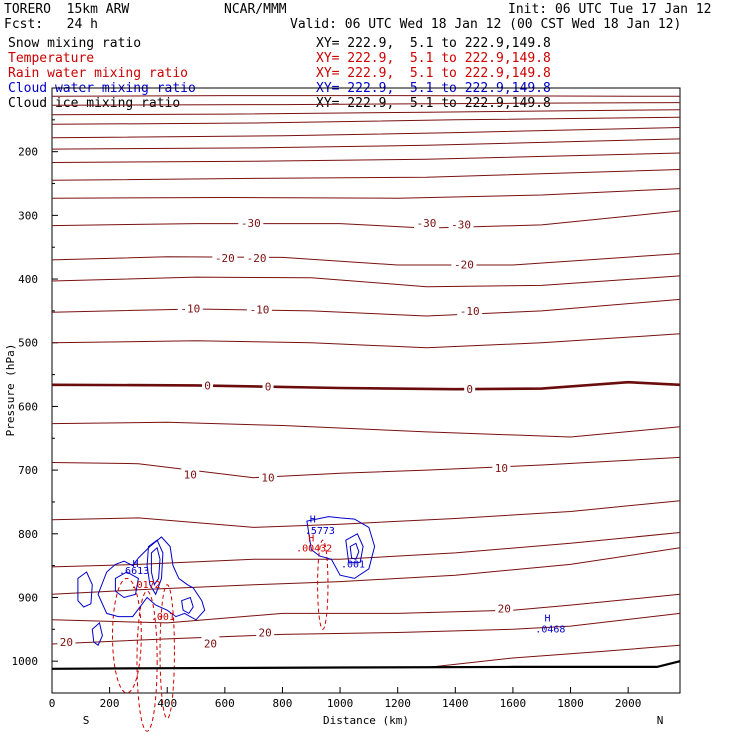  Describe the element at coordinates (35, 406) in the screenshot. I see `y-axis: 200 300 400 500 600 700 800 900 1000` at that location.